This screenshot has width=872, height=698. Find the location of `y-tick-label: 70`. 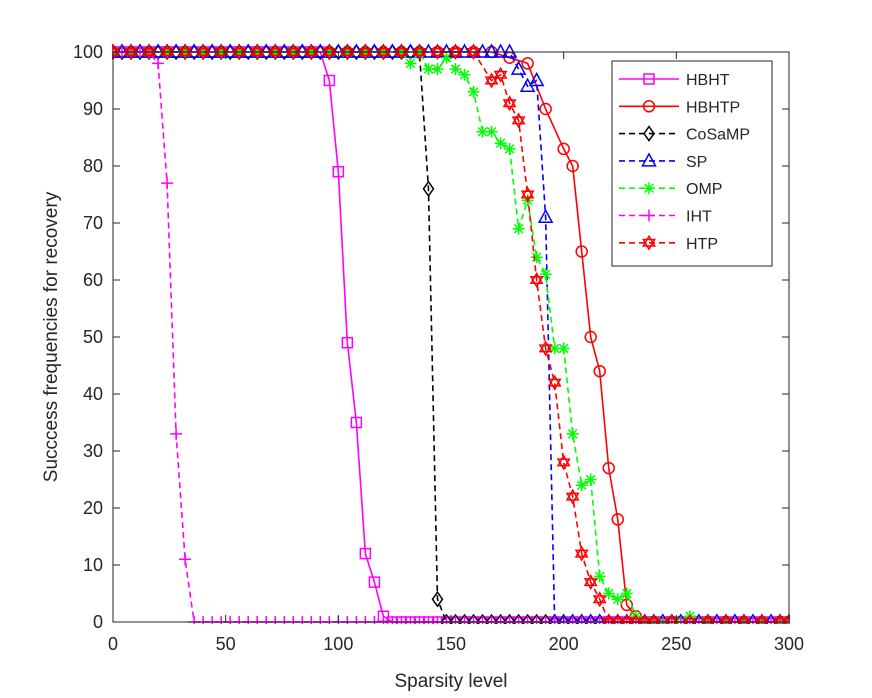

y-tick-label: 70 is located at coordinates (93, 223).